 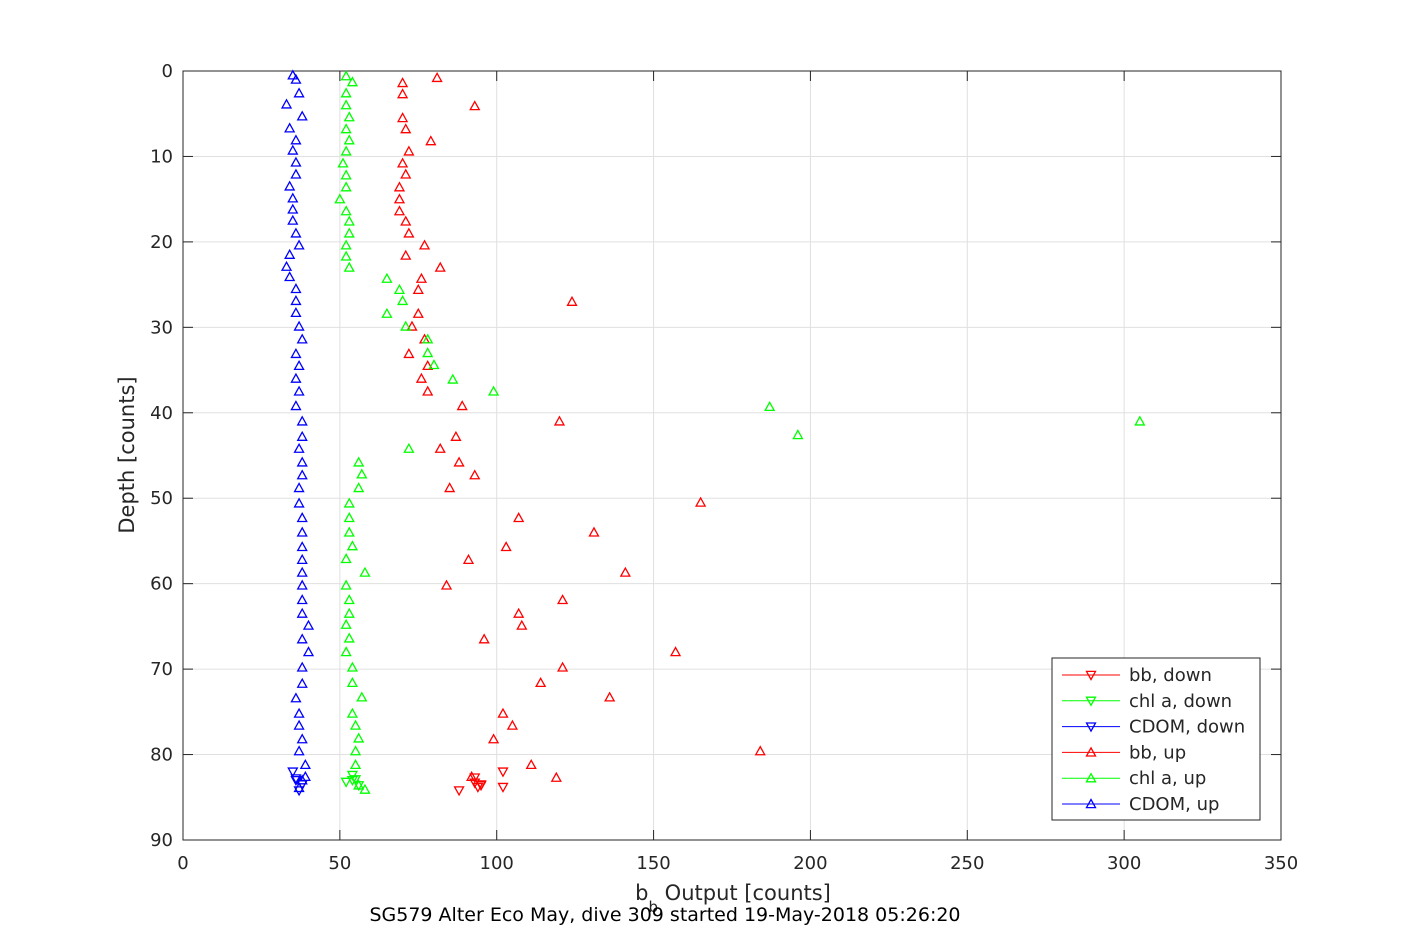 I want to click on legend-entry: chl a, up, so click(x=1134, y=778).